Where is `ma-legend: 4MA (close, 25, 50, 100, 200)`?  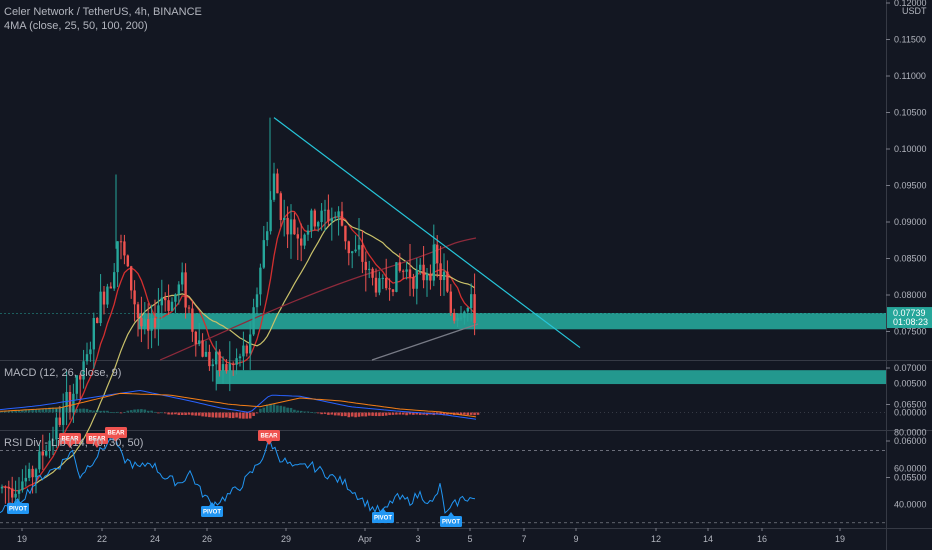 ma-legend: 4MA (close, 25, 50, 100, 200) is located at coordinates (76, 26).